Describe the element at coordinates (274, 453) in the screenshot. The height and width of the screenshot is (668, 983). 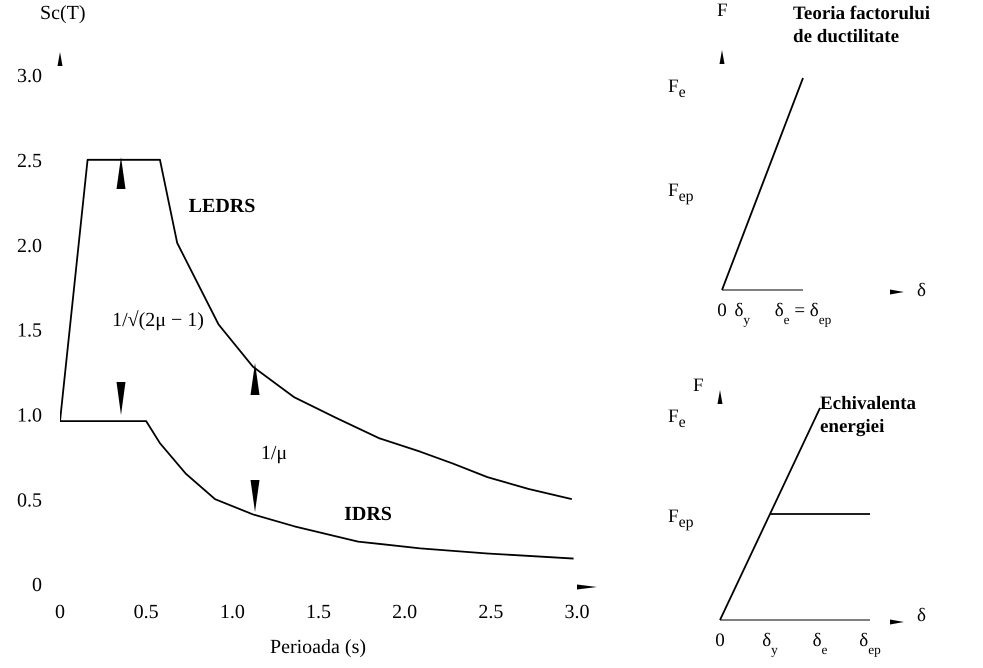
I see `annotation: 1/μ` at that location.